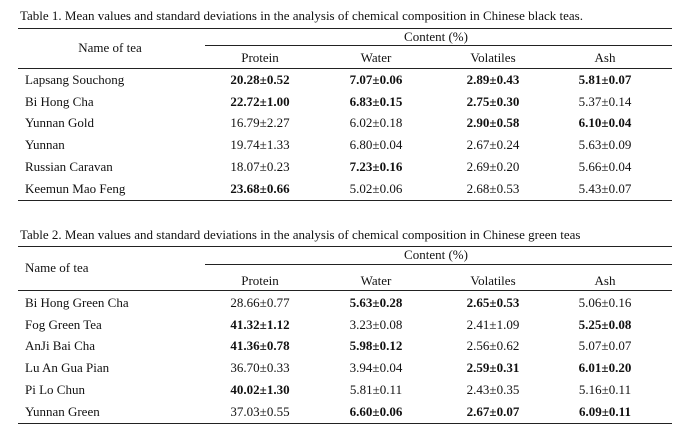 This screenshot has width=682, height=439. What do you see at coordinates (376, 389) in the screenshot?
I see `cell: 5.81±0.11` at bounding box center [376, 389].